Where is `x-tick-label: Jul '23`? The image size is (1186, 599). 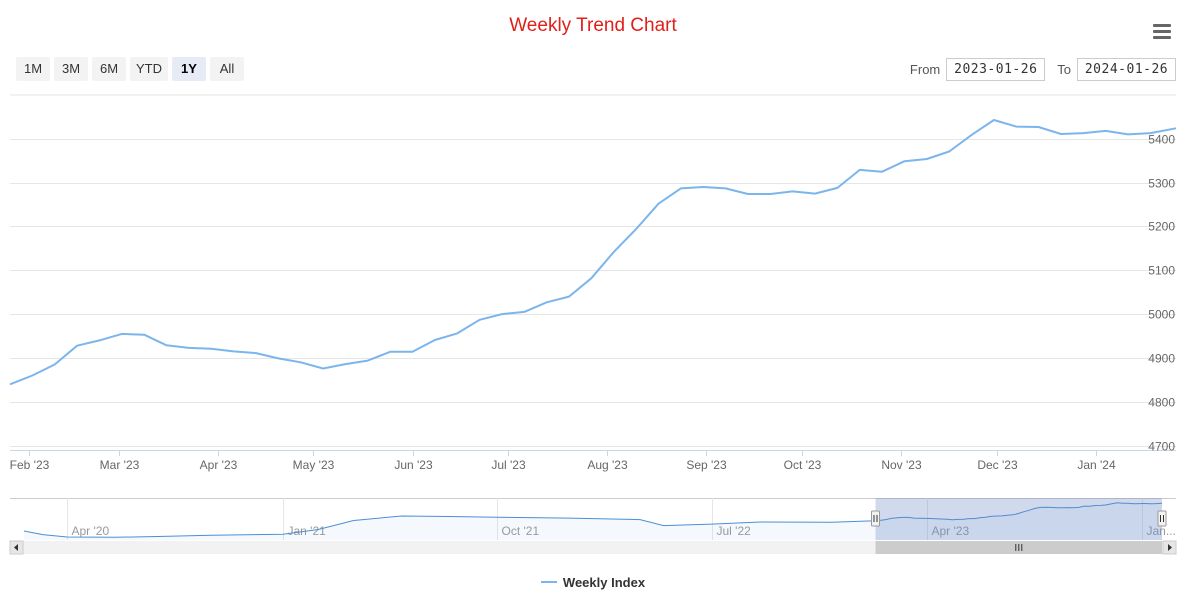 x-tick-label: Jul '23 is located at coordinates (508, 465).